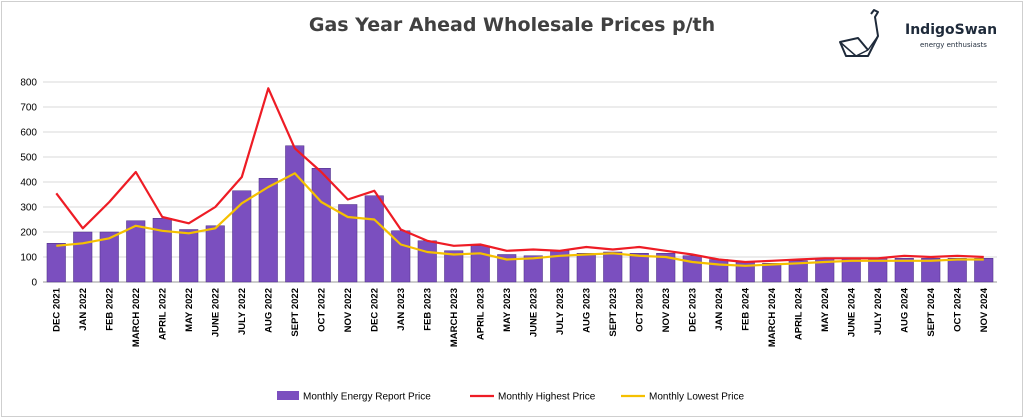 Image resolution: width=1024 pixels, height=418 pixels. Describe the element at coordinates (28, 233) in the screenshot. I see `y-tick-label: 200` at that location.